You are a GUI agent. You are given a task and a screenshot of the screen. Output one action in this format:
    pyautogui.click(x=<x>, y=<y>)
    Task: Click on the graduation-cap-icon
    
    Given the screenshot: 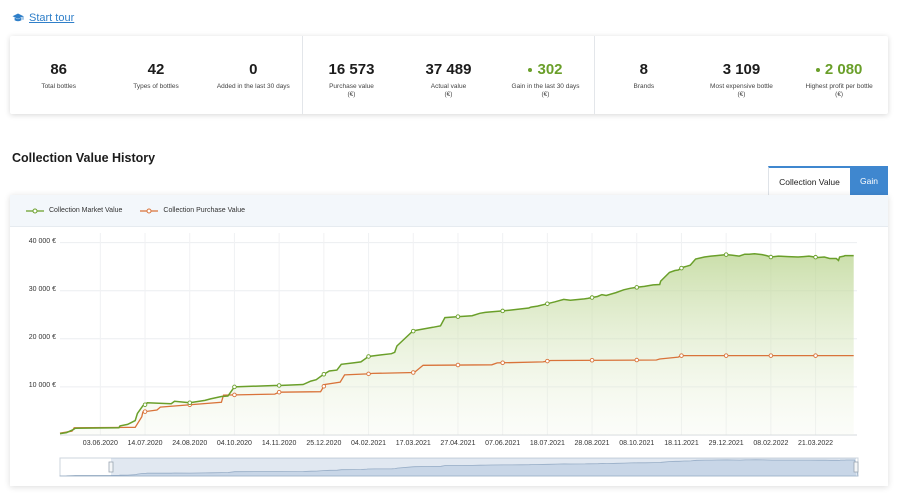 What is the action you would take?
    pyautogui.click(x=18, y=17)
    